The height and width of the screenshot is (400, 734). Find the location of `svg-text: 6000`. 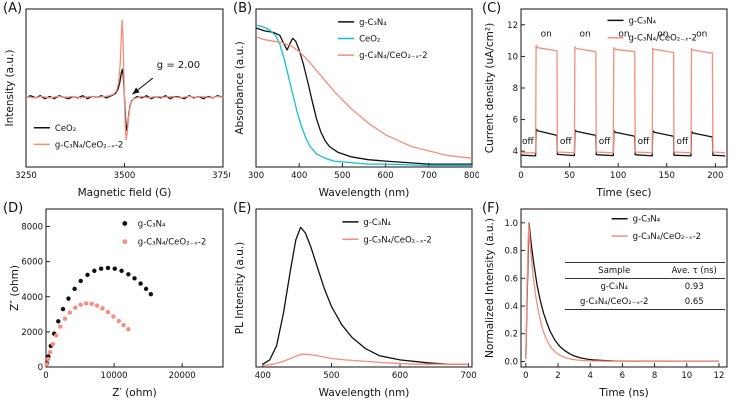

svg-text: 6000 is located at coordinates (32, 263).